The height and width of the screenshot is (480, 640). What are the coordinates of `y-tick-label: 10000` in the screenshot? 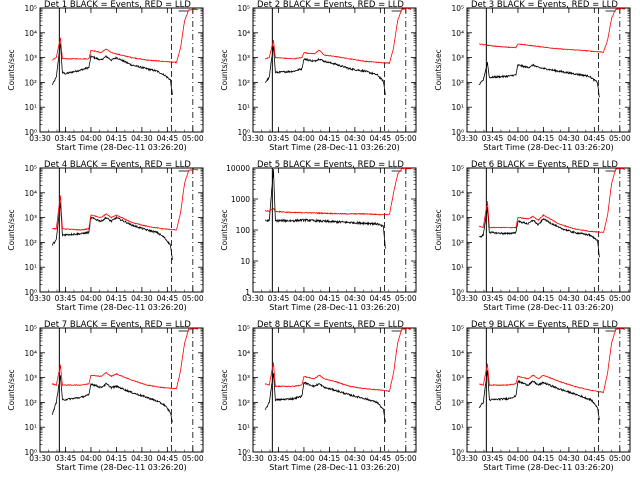 It's located at (238, 168).